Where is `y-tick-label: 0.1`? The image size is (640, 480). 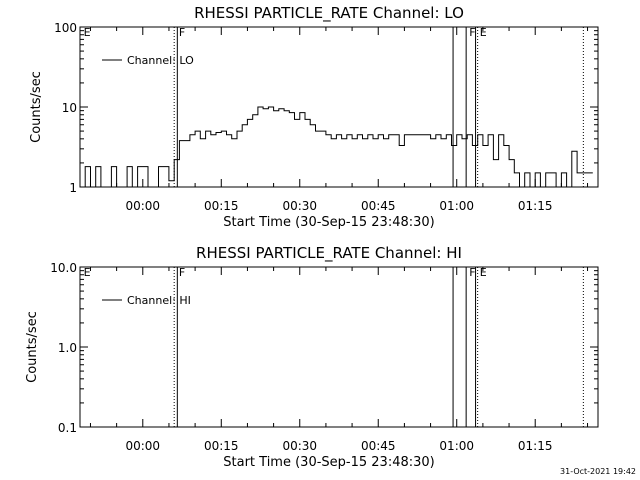 y-tick-label: 0.1 is located at coordinates (67, 428).